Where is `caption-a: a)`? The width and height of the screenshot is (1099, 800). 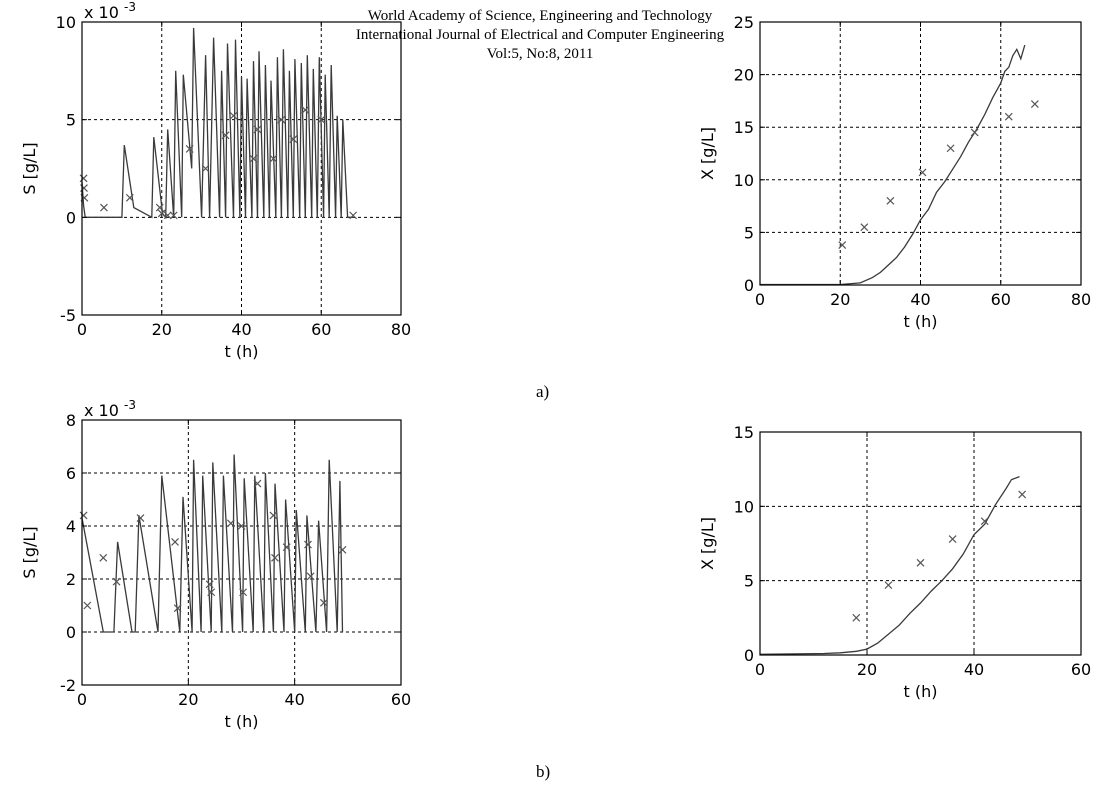
caption-a: a) is located at coordinates (543, 391).